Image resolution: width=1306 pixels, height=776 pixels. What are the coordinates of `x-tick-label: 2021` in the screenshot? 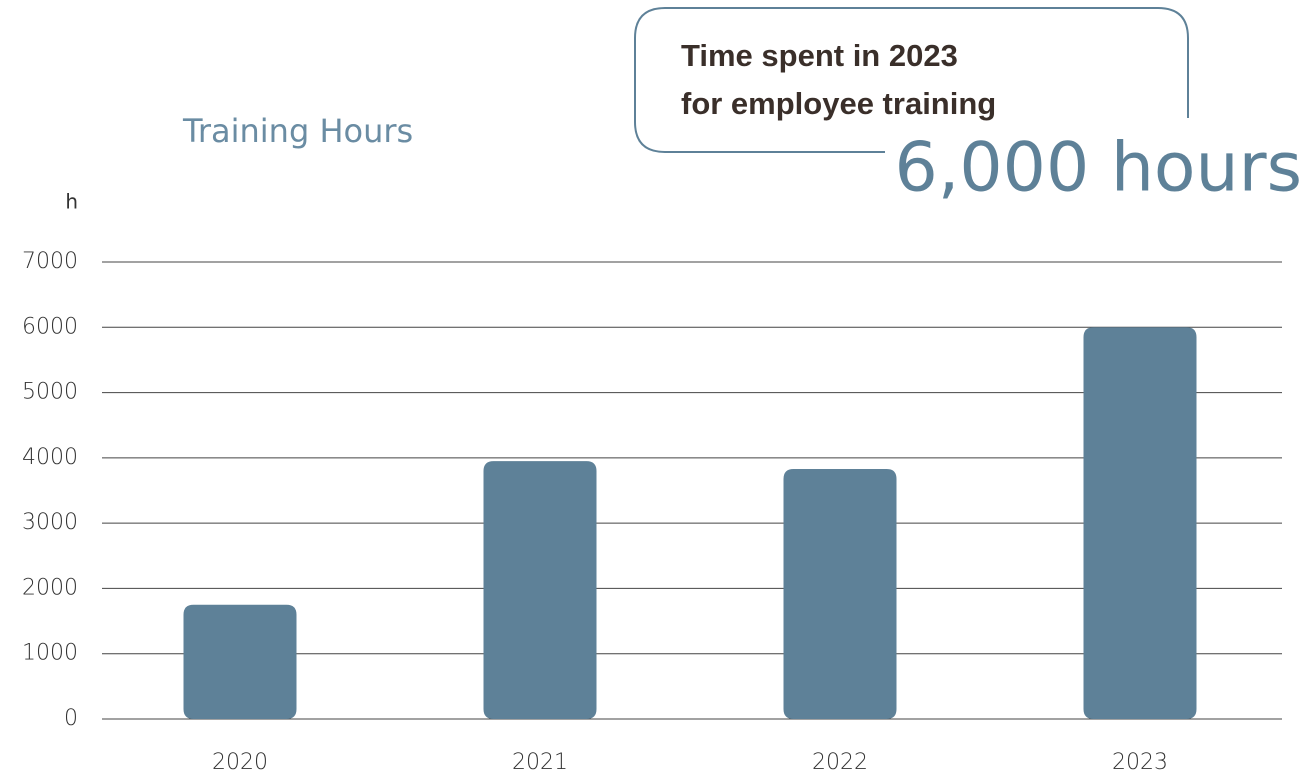 It's located at (540, 762).